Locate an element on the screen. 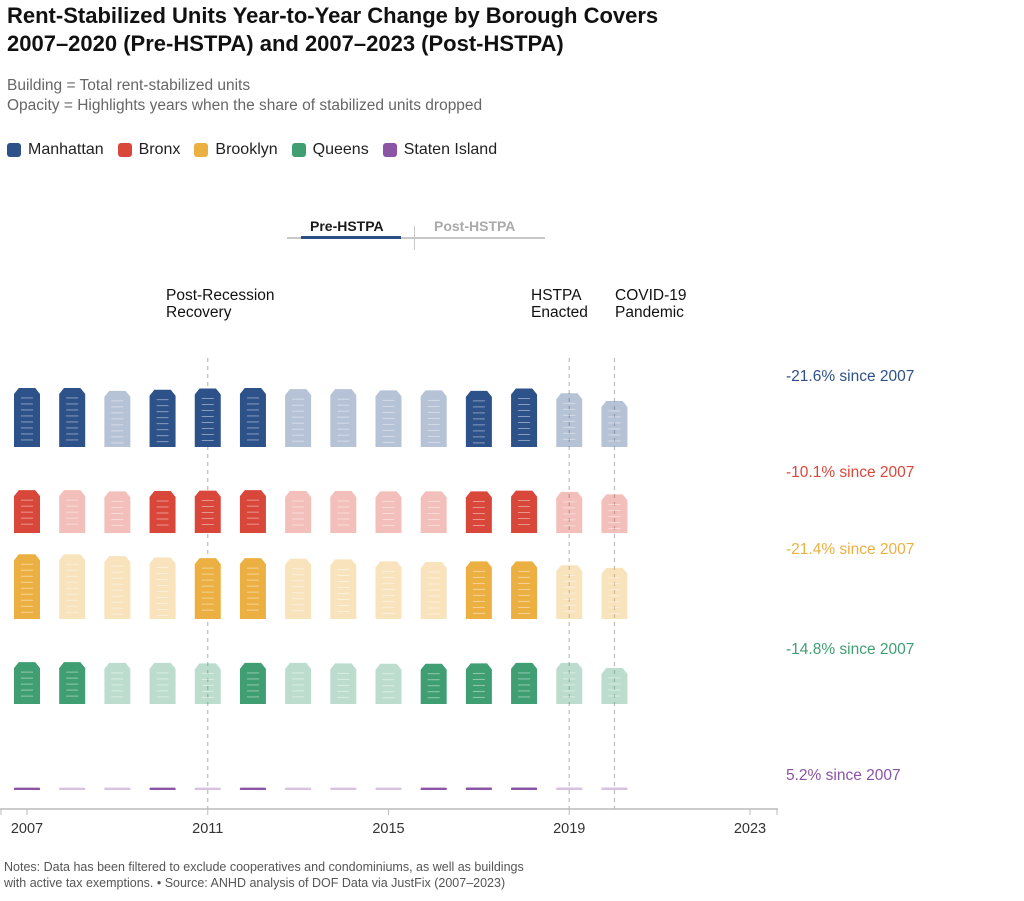  x-axis-tick-label: 2015 is located at coordinates (388, 829).